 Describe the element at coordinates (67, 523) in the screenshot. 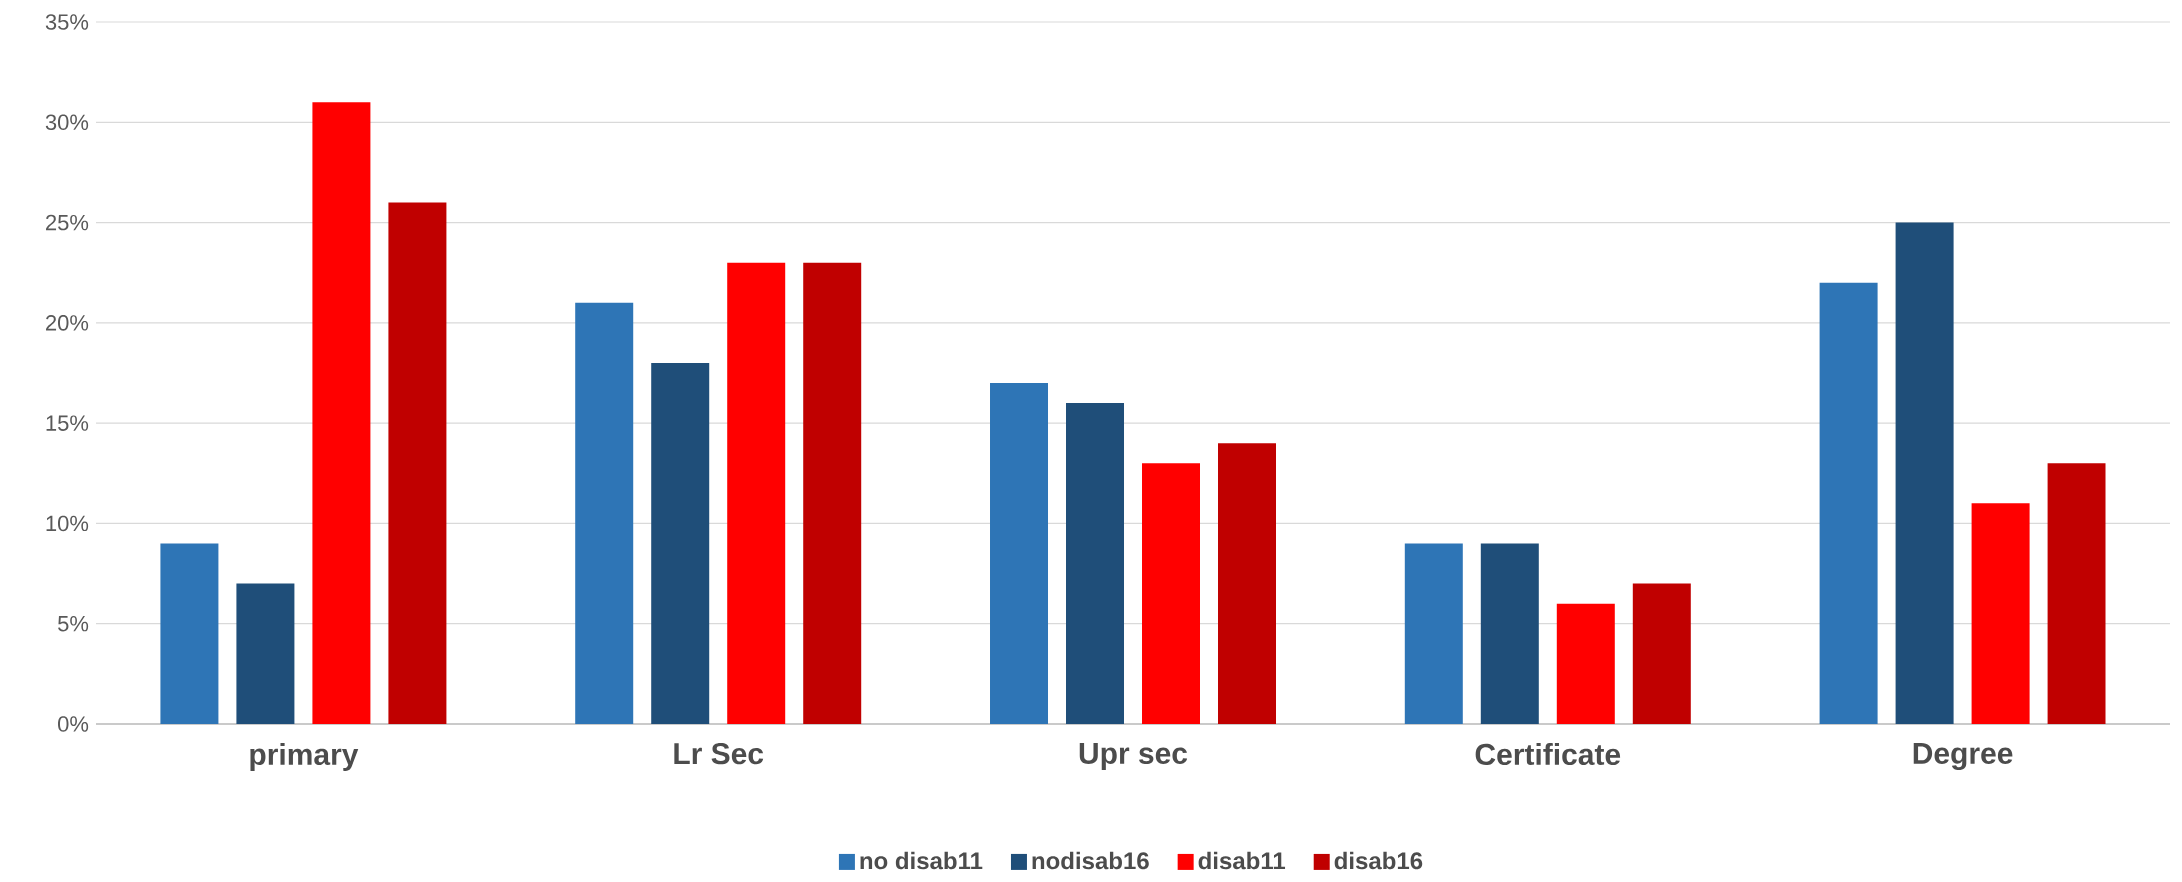

I see `y-tick-label: 10%` at that location.